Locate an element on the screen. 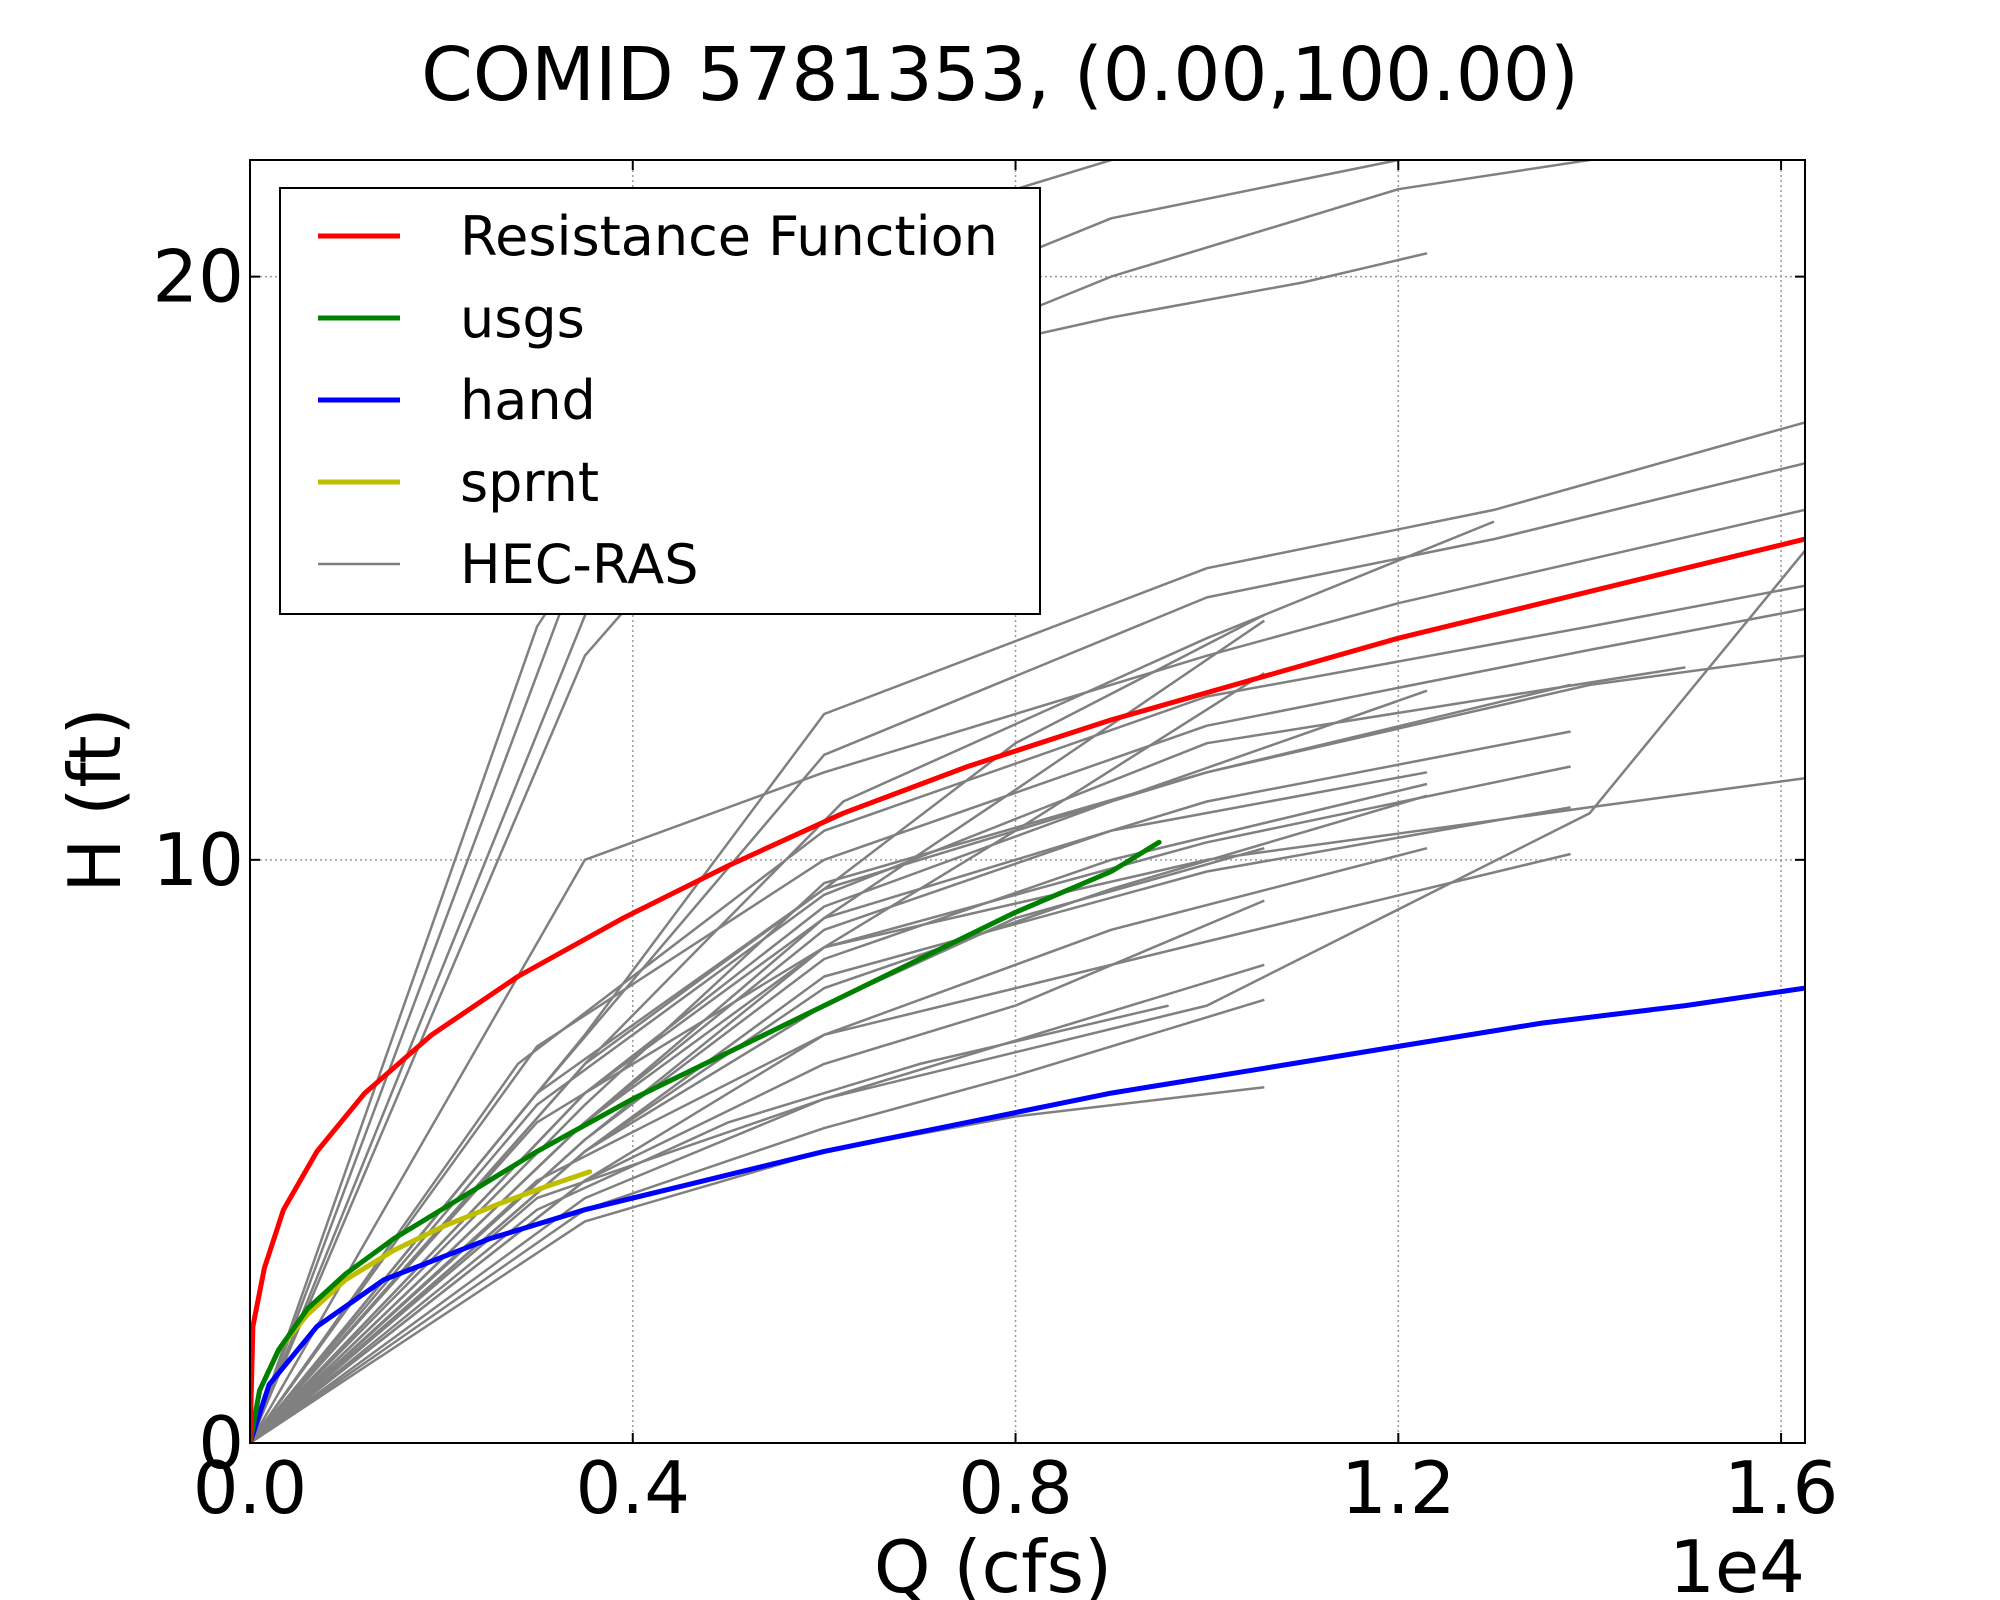 The height and width of the screenshot is (1600, 2000). legend-frame is located at coordinates (660, 401).